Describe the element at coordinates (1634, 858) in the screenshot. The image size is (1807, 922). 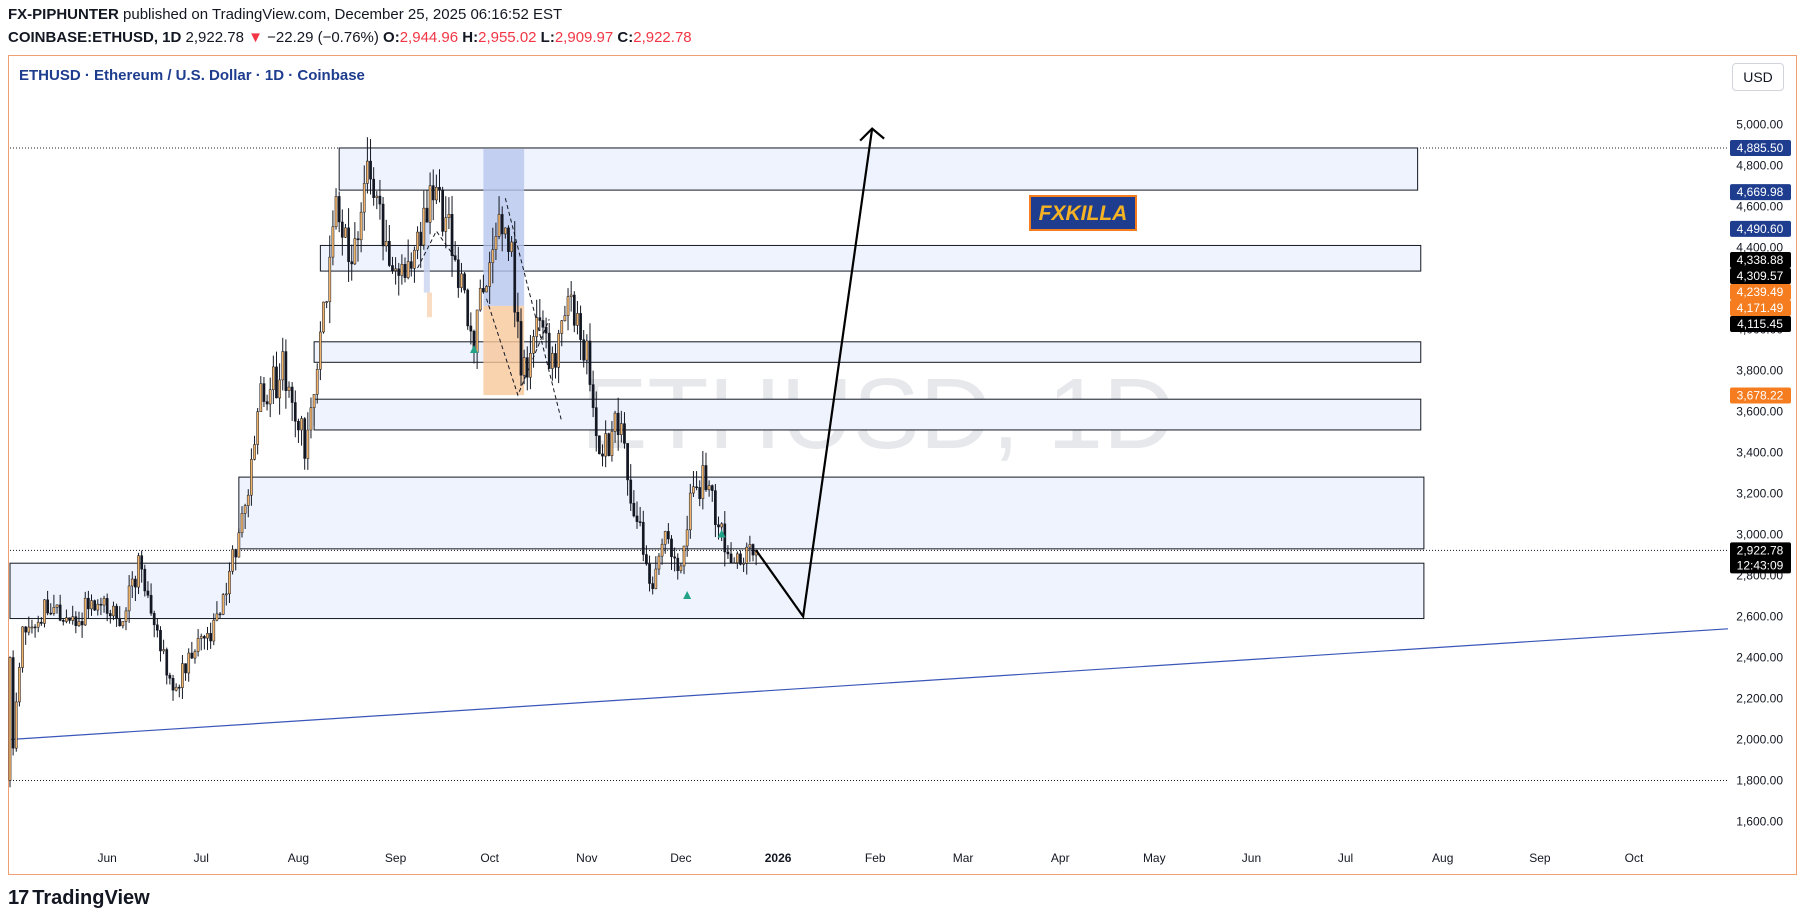
I see `x-tick-label: Oct` at that location.